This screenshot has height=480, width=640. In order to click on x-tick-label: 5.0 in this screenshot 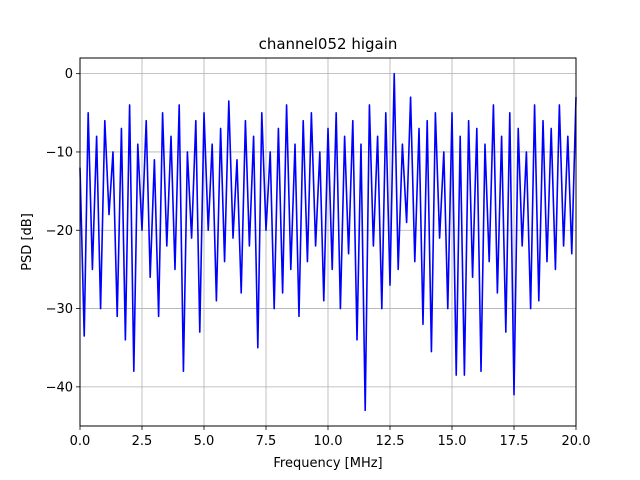, I will do `click(204, 441)`.